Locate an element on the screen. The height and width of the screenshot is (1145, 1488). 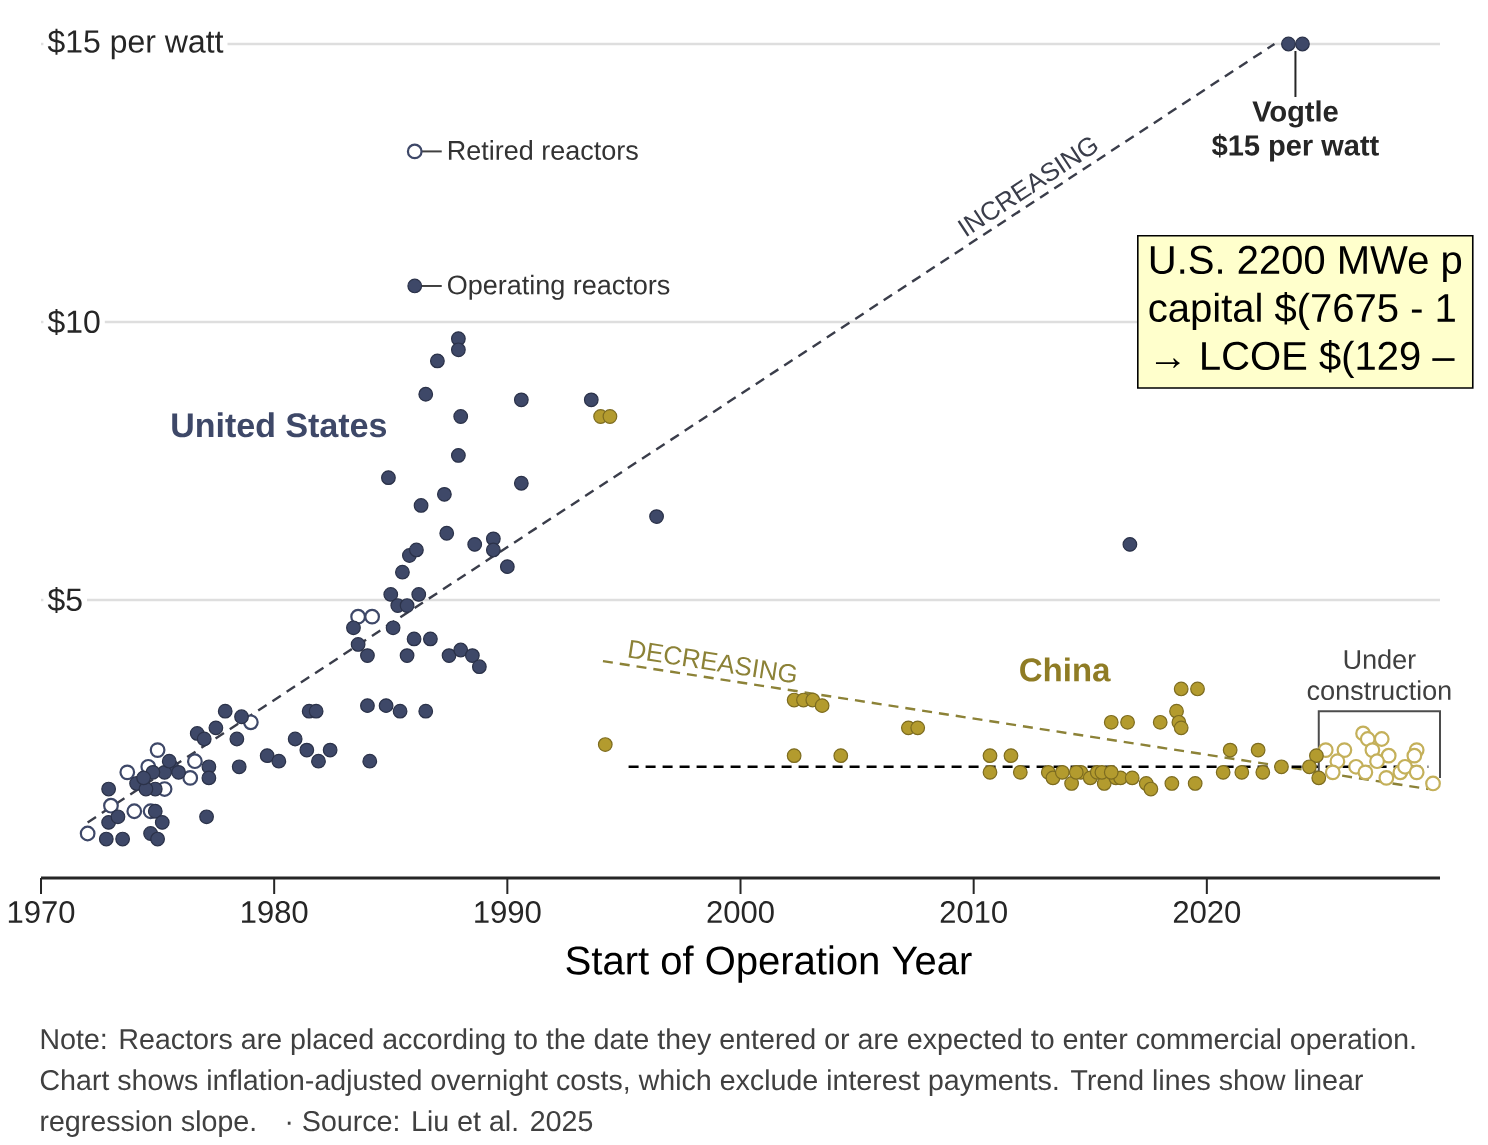
legend-label: Retired reactors is located at coordinates (543, 150).